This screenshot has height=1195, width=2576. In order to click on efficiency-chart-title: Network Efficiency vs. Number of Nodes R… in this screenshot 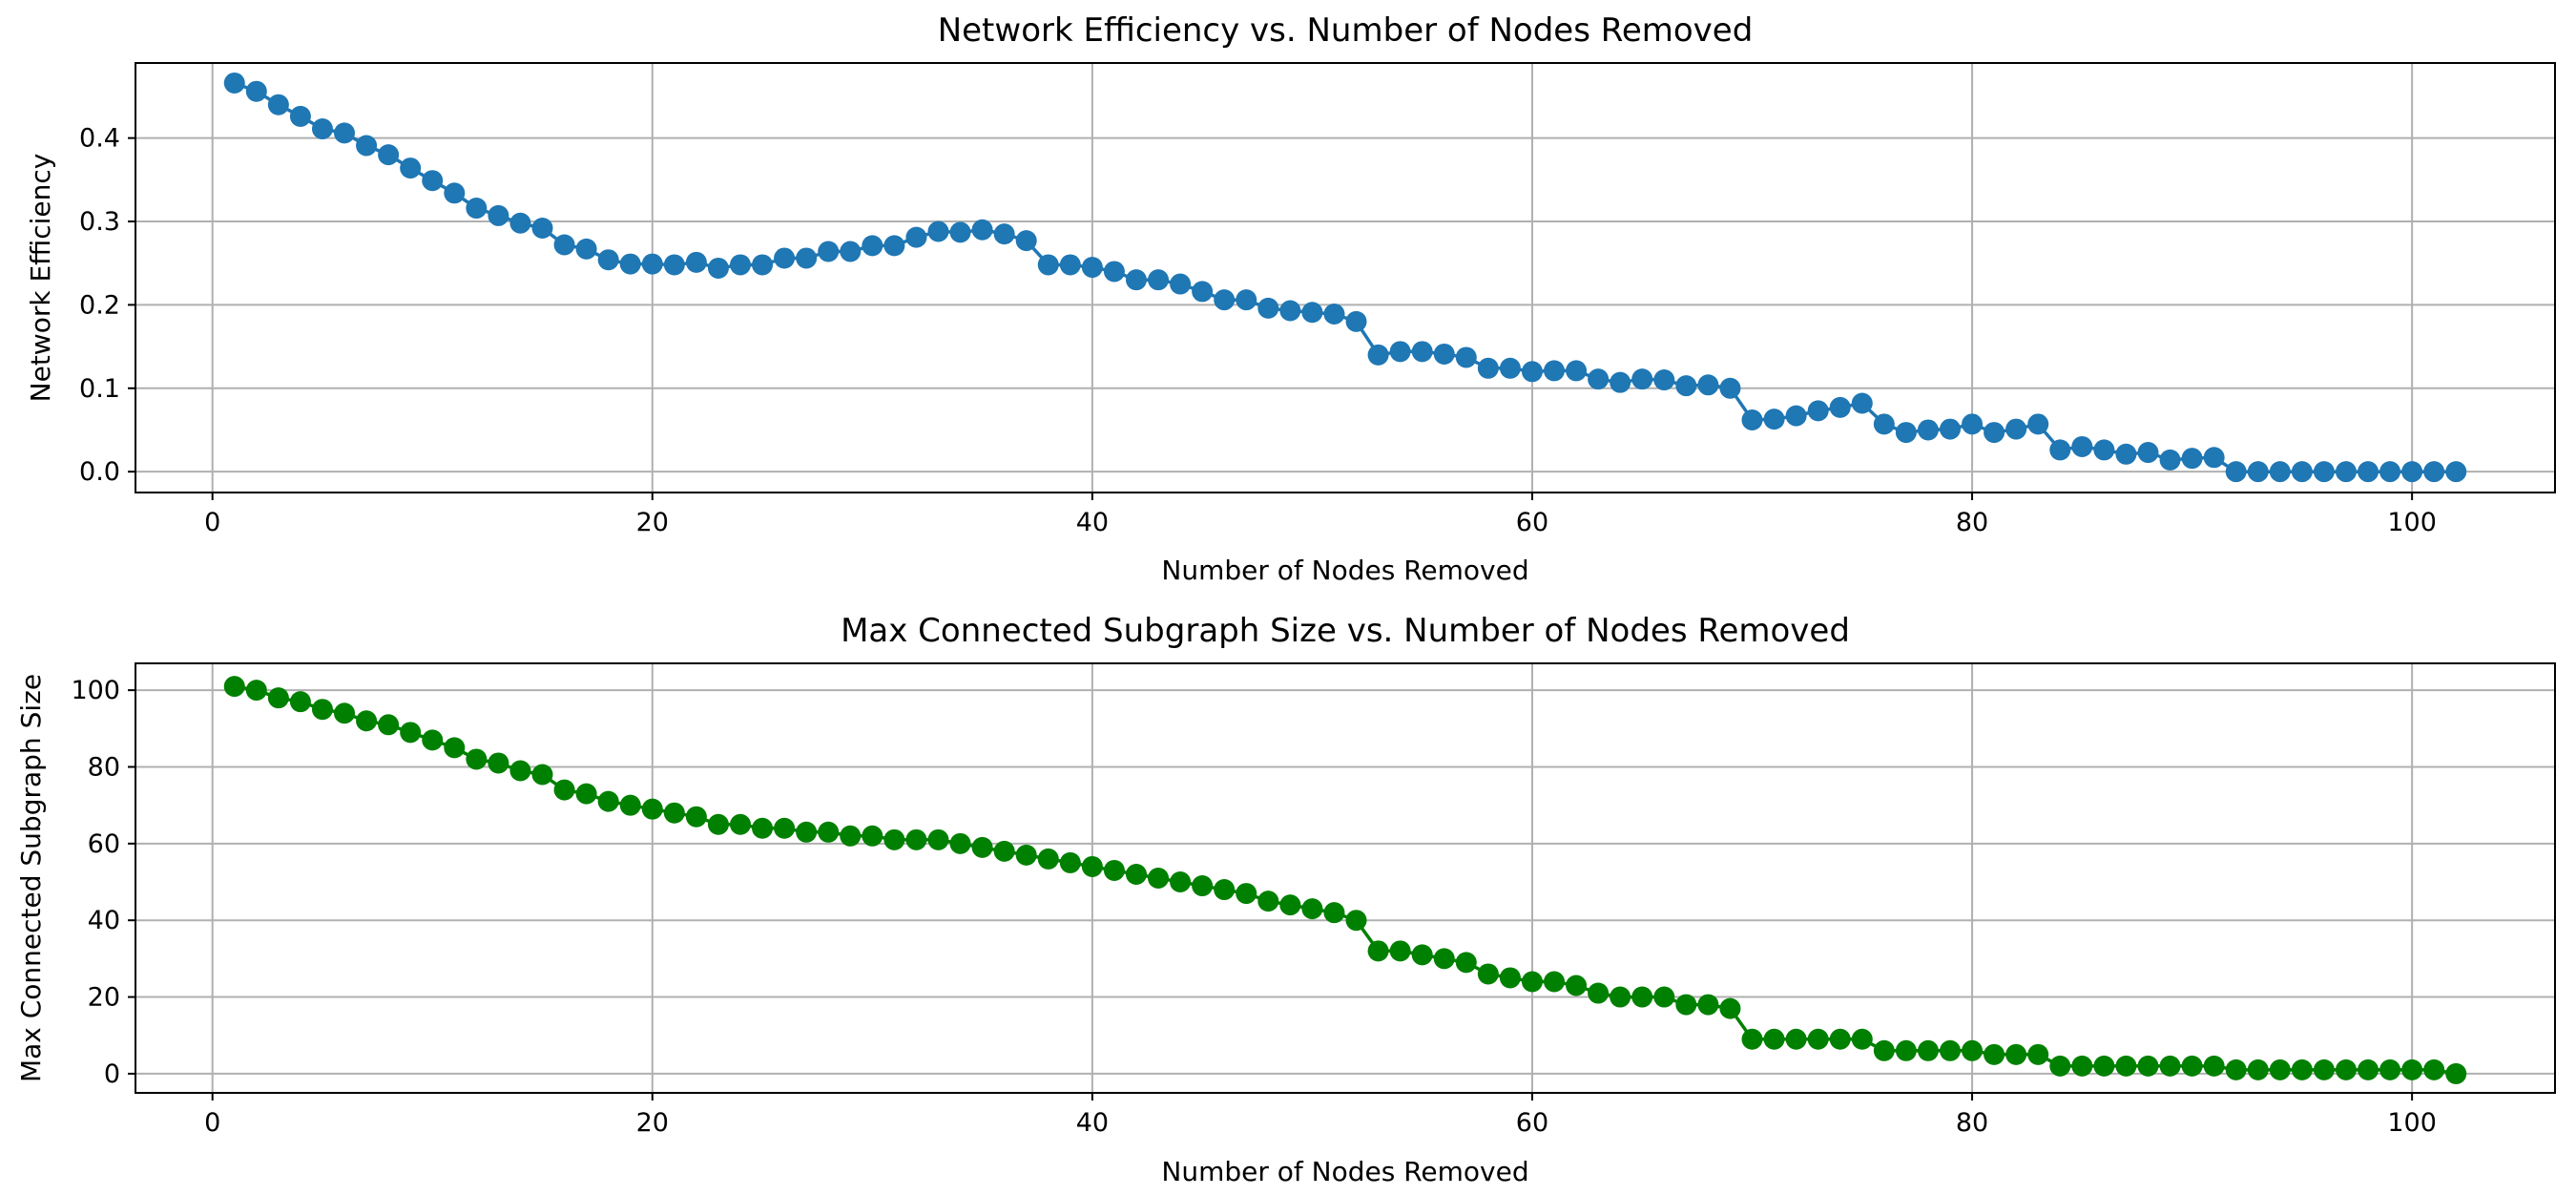, I will do `click(1346, 30)`.